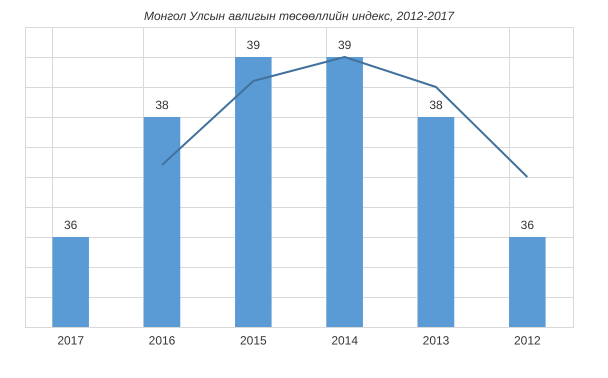 Image resolution: width=608 pixels, height=378 pixels. I want to click on x-tick-label: 2017, so click(70, 341).